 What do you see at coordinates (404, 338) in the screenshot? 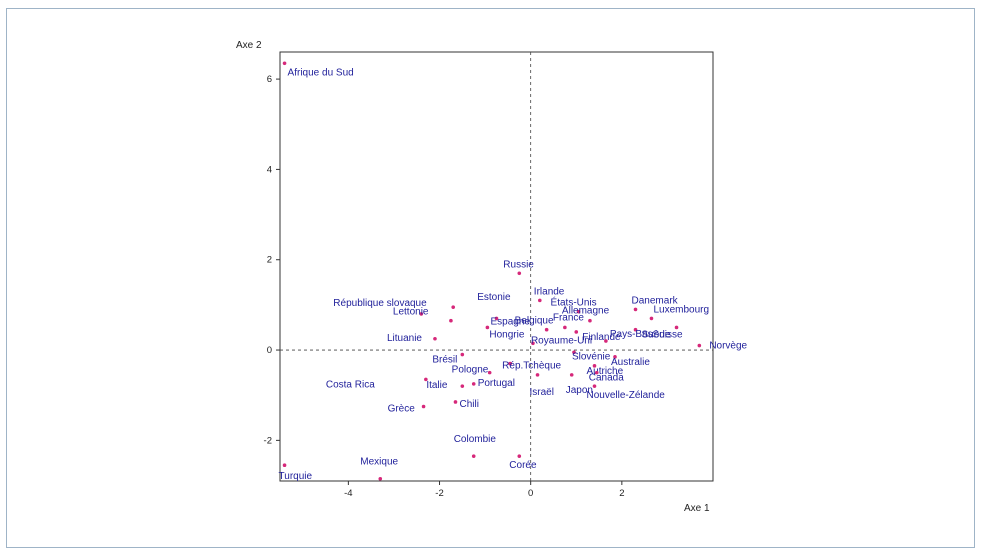
I see `point-label: Lituanie` at bounding box center [404, 338].